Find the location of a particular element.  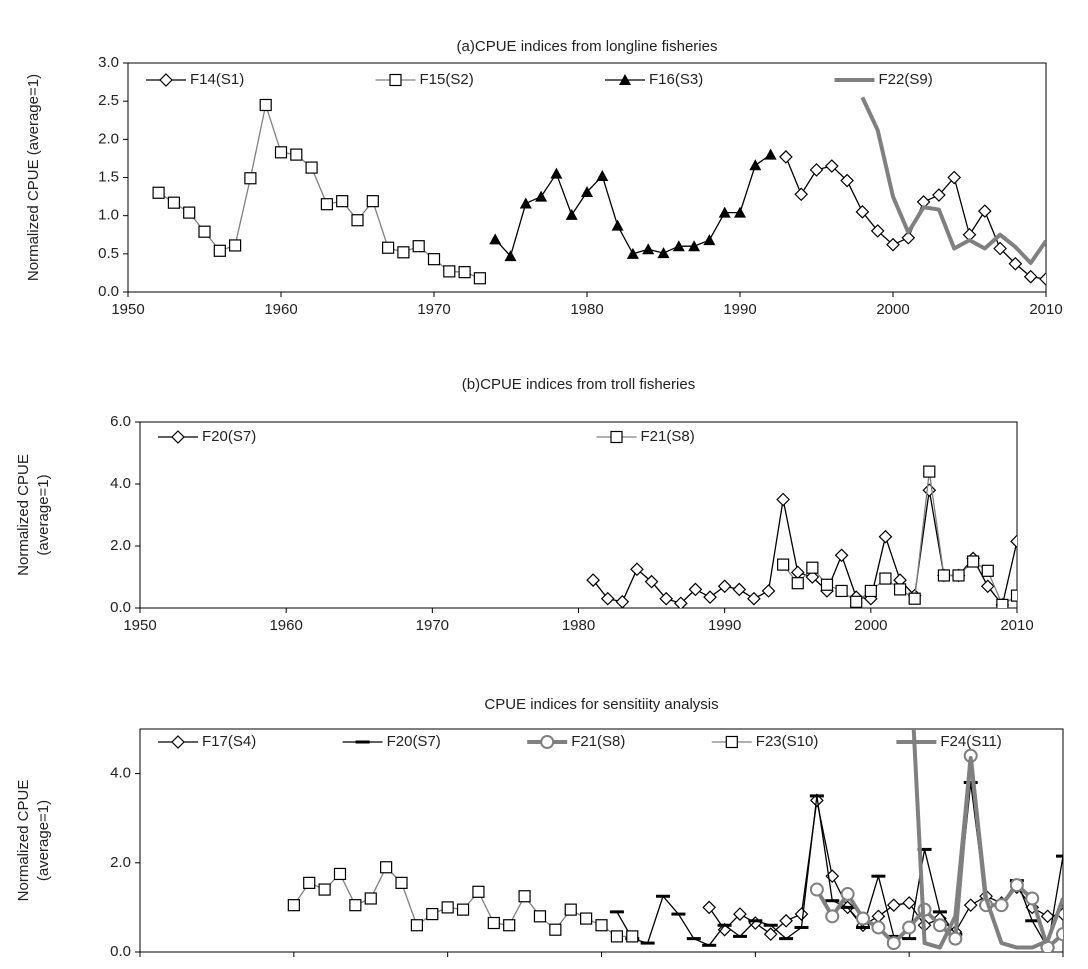

y-tick-label: 2.5 is located at coordinates (108, 100).